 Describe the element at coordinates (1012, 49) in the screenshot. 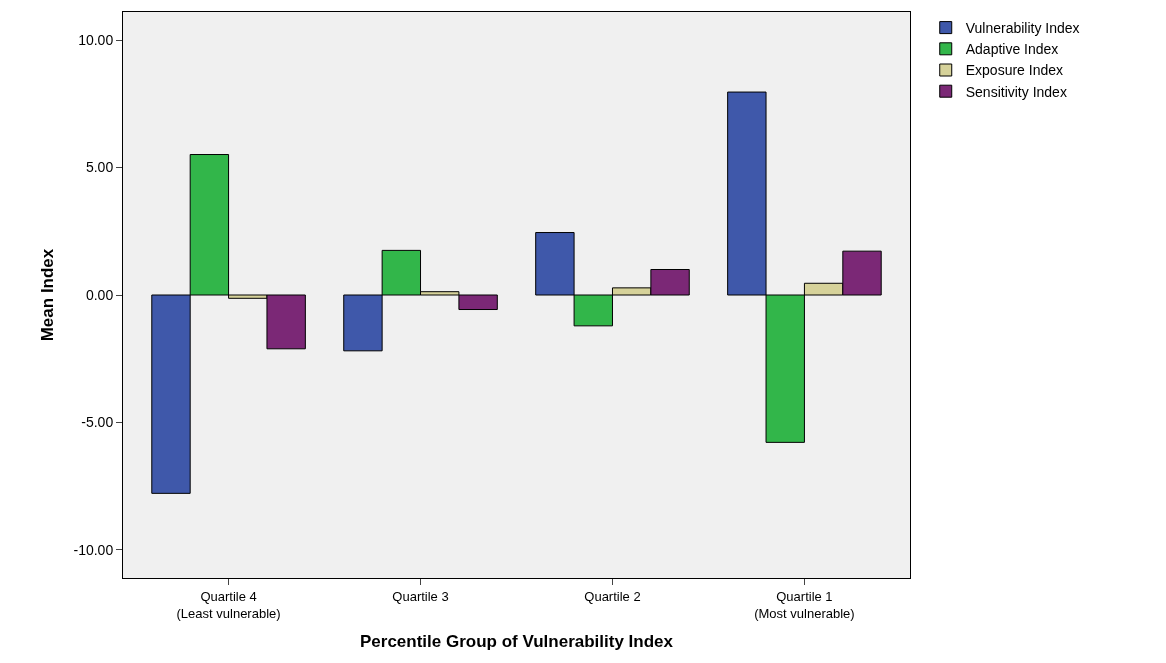

I see `legend-label: Adaptive Index` at that location.